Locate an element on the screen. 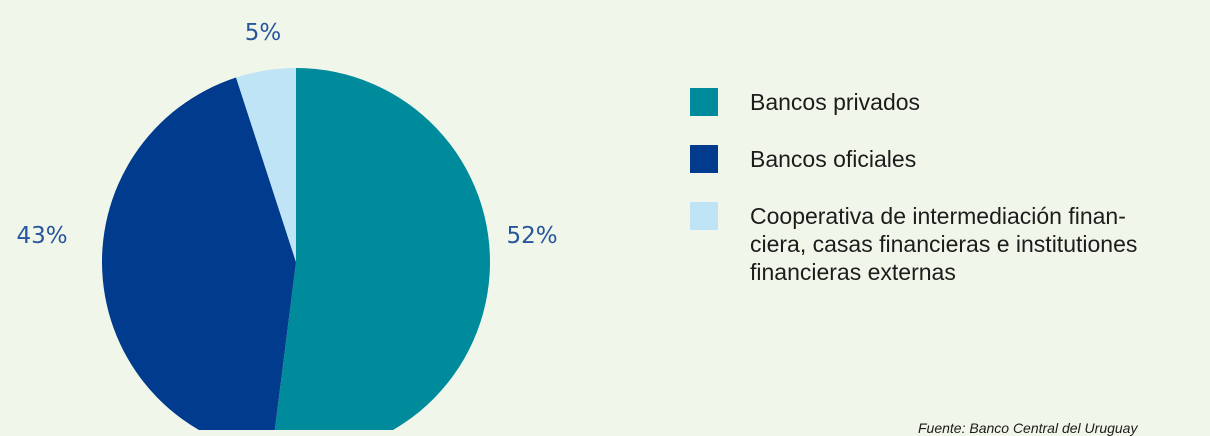 The width and height of the screenshot is (1210, 436). source-note: Fuente: Banco Central del Uruguay is located at coordinates (1028, 428).